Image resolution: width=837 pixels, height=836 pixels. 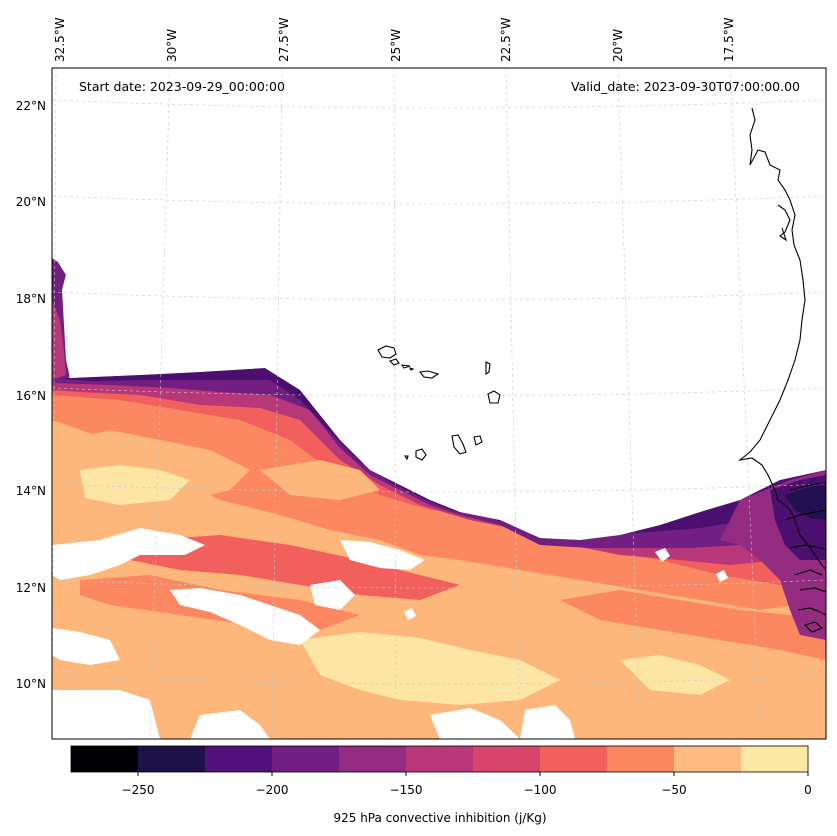 What do you see at coordinates (673, 790) in the screenshot?
I see `colorbar-tick-label: −50` at bounding box center [673, 790].